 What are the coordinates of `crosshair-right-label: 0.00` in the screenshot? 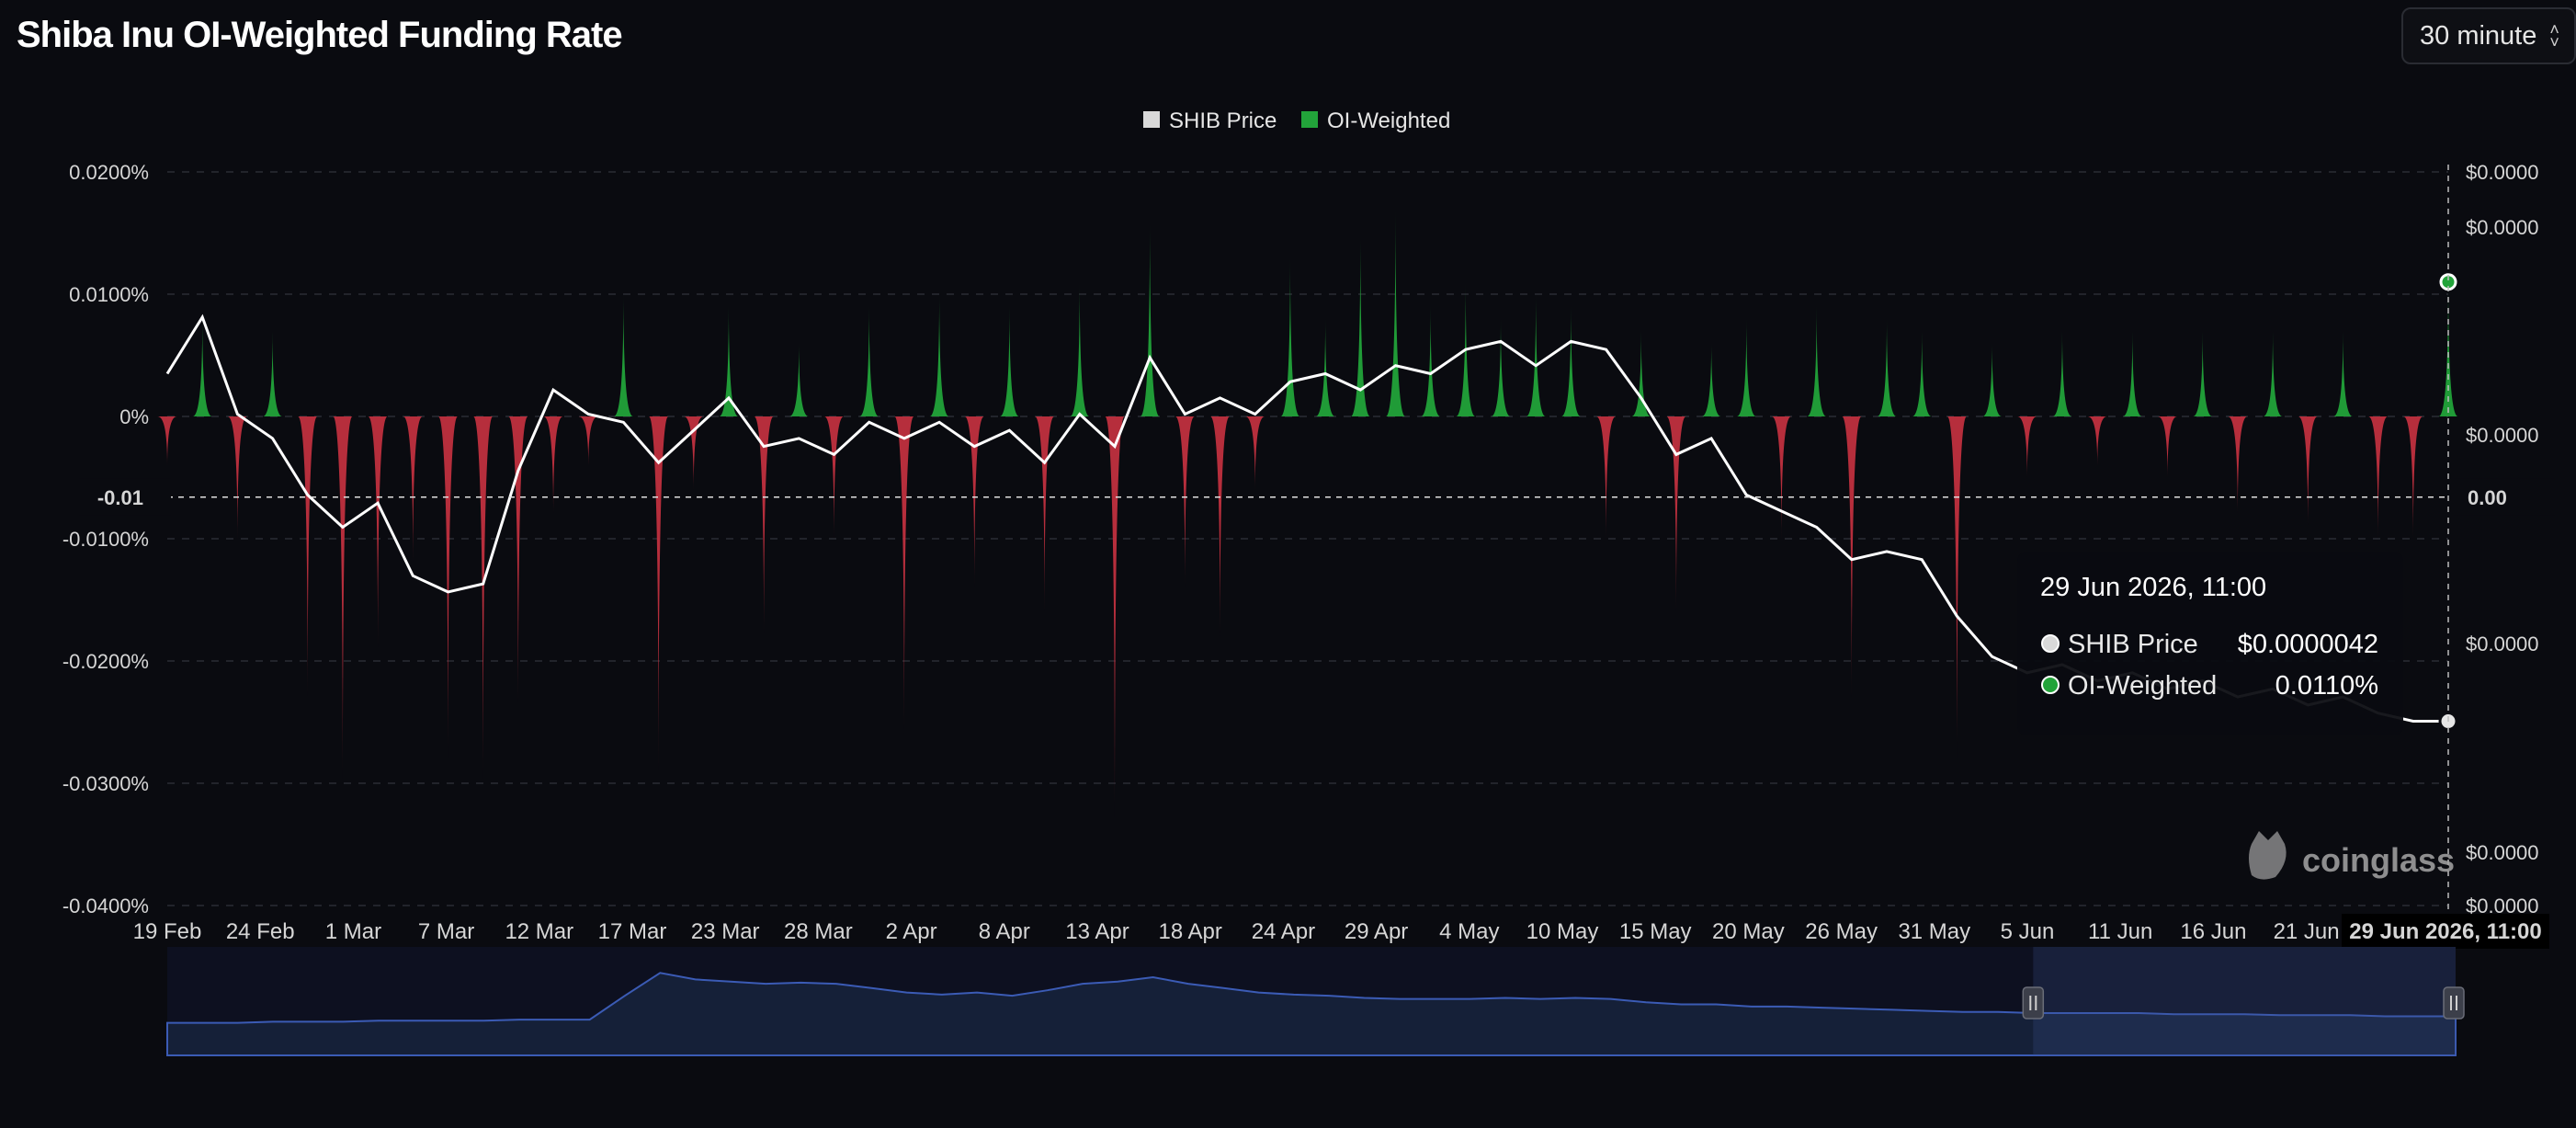 It's located at (2487, 497).